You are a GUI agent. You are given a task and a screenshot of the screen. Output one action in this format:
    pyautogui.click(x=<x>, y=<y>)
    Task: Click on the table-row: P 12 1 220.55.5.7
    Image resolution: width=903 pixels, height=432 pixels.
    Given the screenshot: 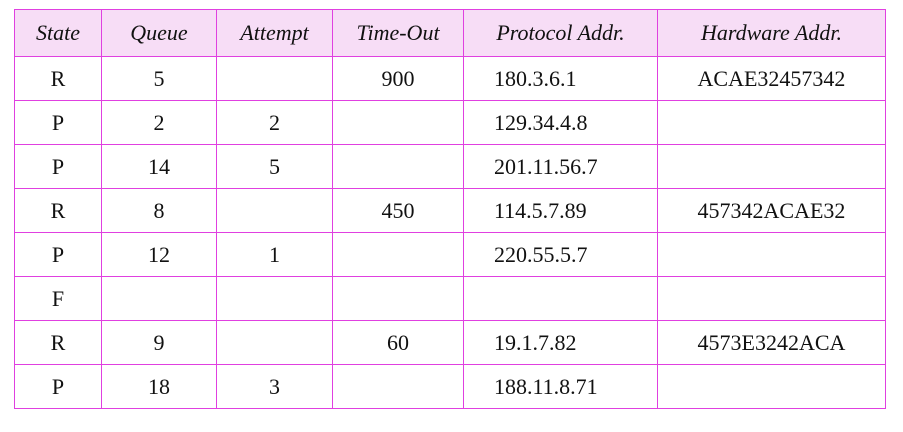 What is the action you would take?
    pyautogui.click(x=450, y=254)
    